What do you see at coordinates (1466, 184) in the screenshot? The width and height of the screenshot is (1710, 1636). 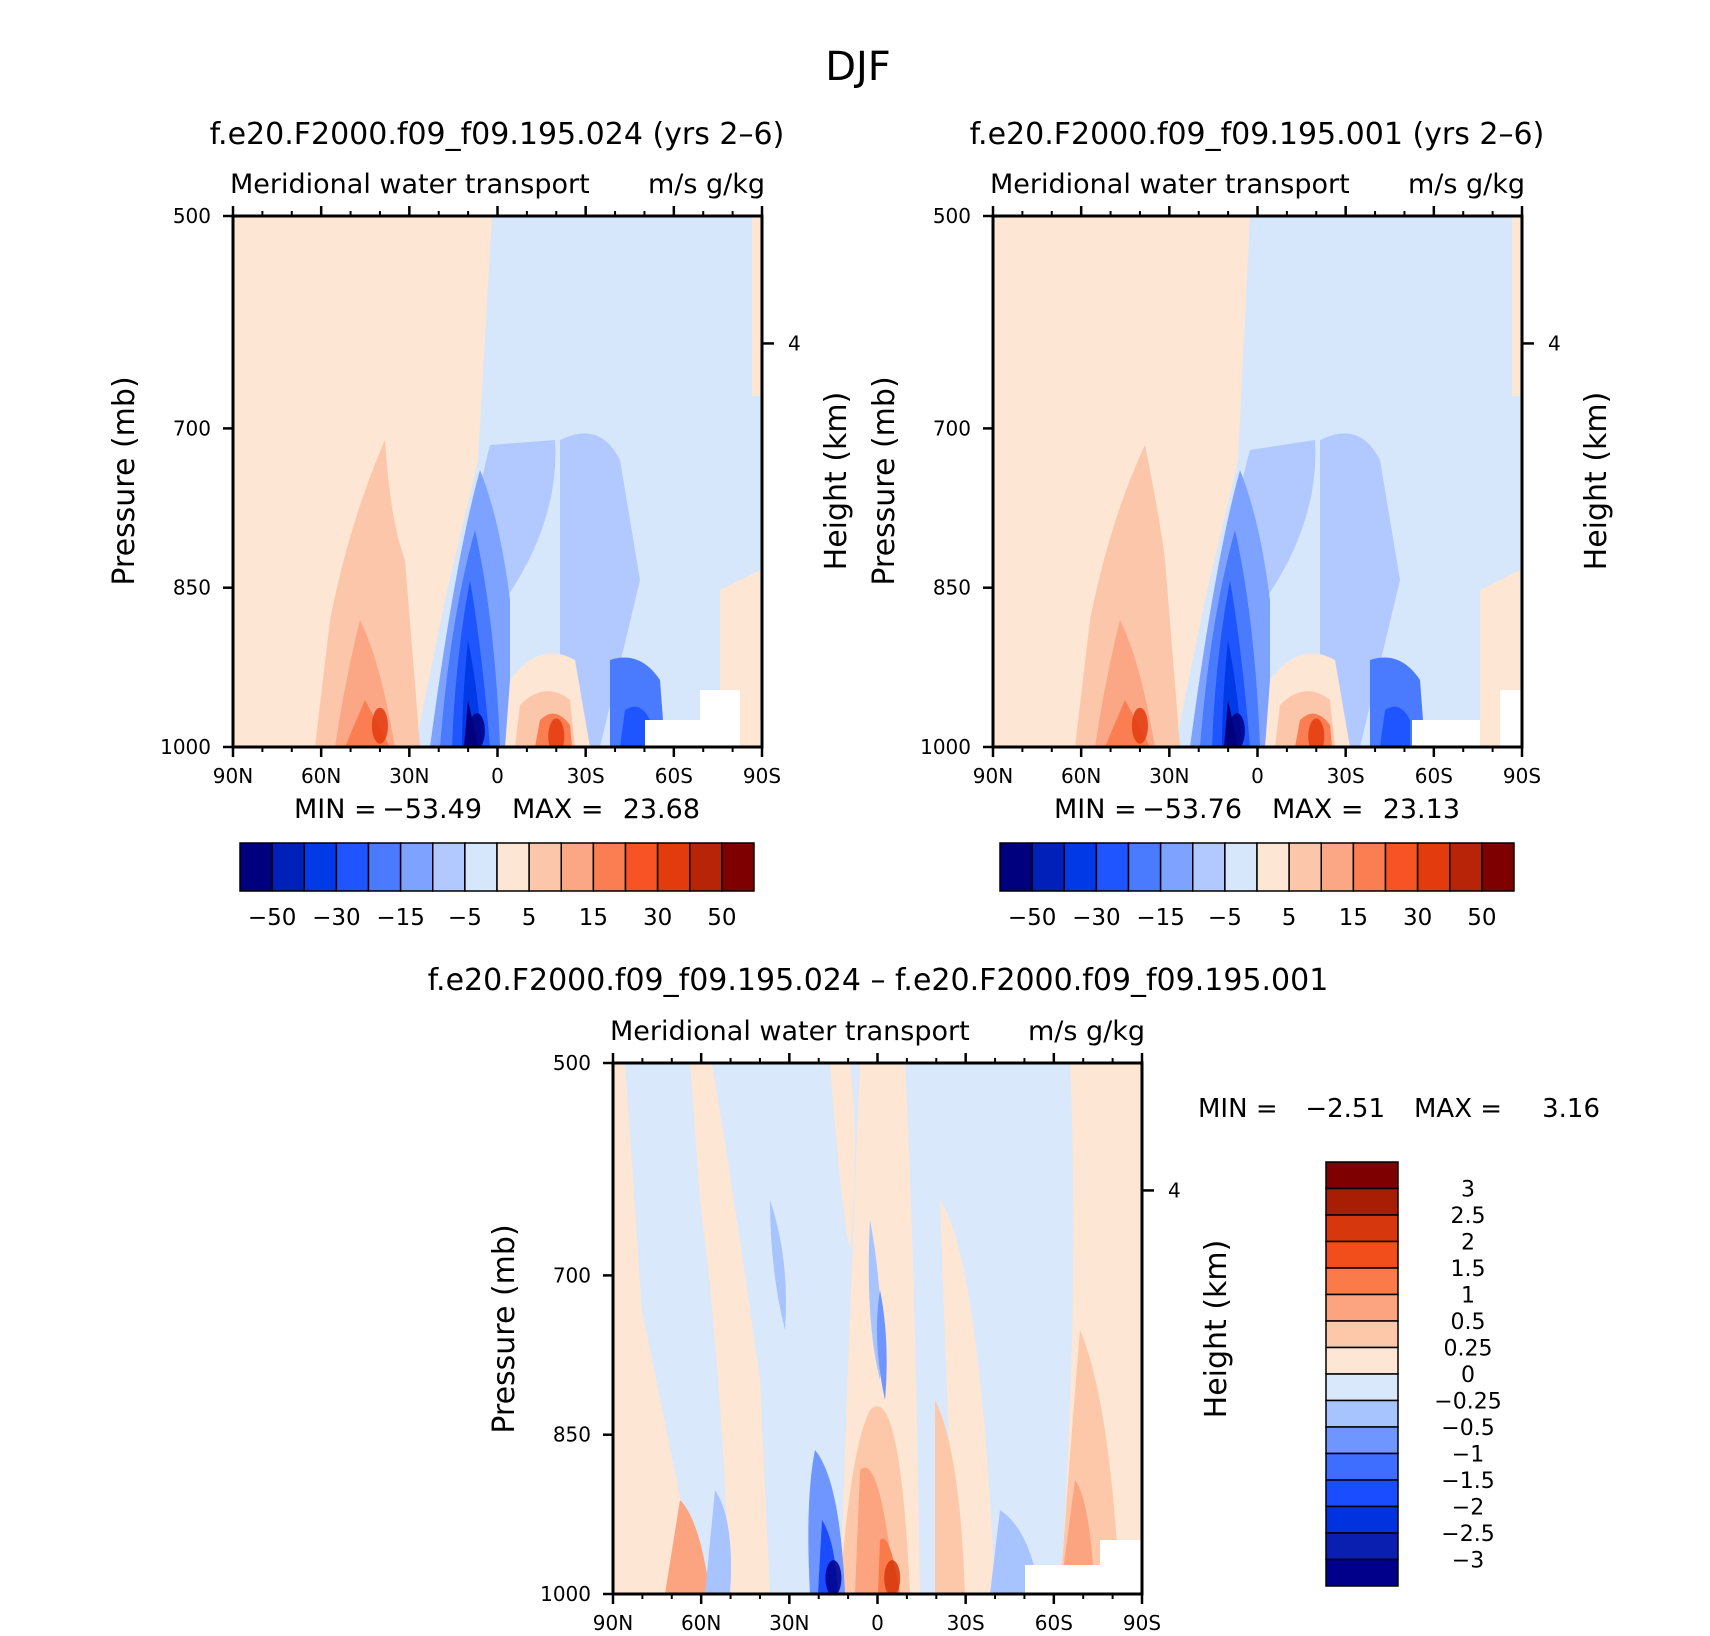 I see `panel-2-subtitle-right: m/s g/kg` at bounding box center [1466, 184].